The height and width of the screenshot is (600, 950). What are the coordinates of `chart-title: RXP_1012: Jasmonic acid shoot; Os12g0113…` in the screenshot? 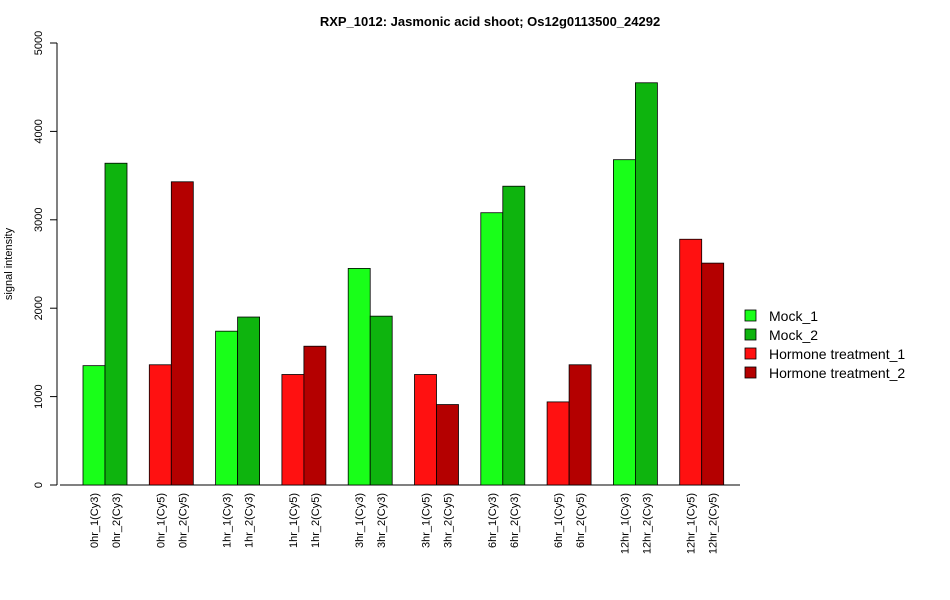 It's located at (490, 21).